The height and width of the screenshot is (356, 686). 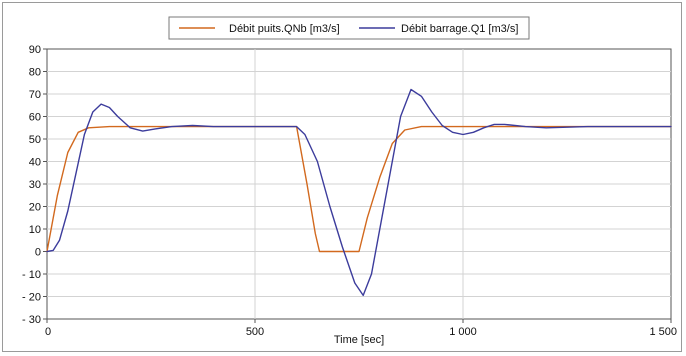 I want to click on x-tick-label: 500, so click(x=255, y=332).